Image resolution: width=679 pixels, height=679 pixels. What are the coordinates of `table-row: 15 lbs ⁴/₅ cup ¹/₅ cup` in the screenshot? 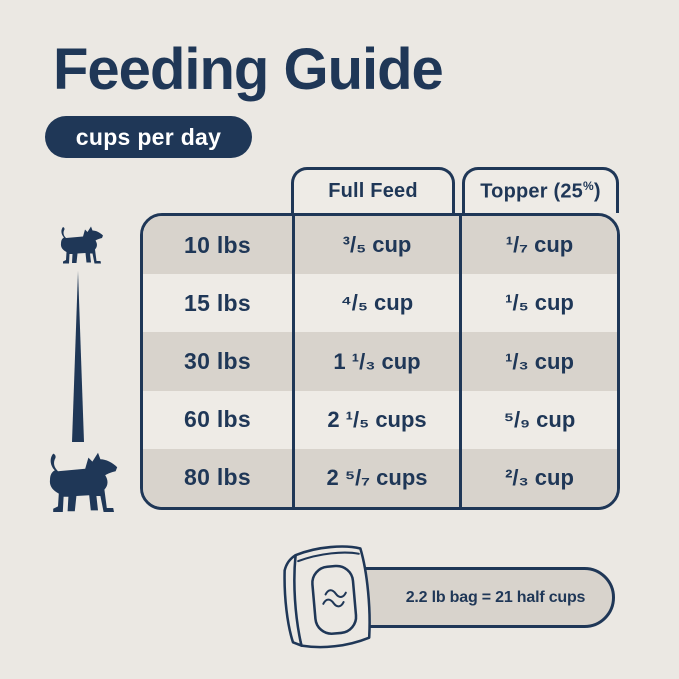 It's located at (380, 303).